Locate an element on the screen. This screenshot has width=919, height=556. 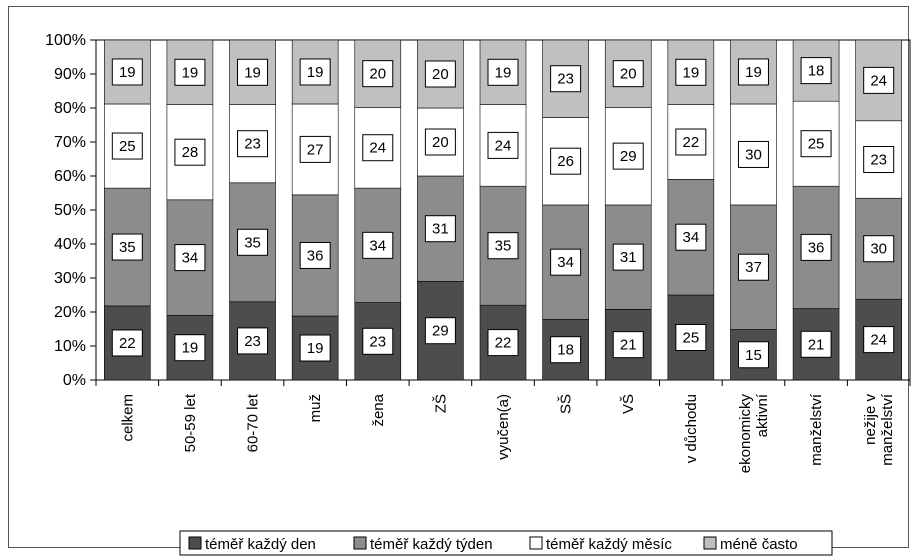
data-label: 25 is located at coordinates (816, 144).